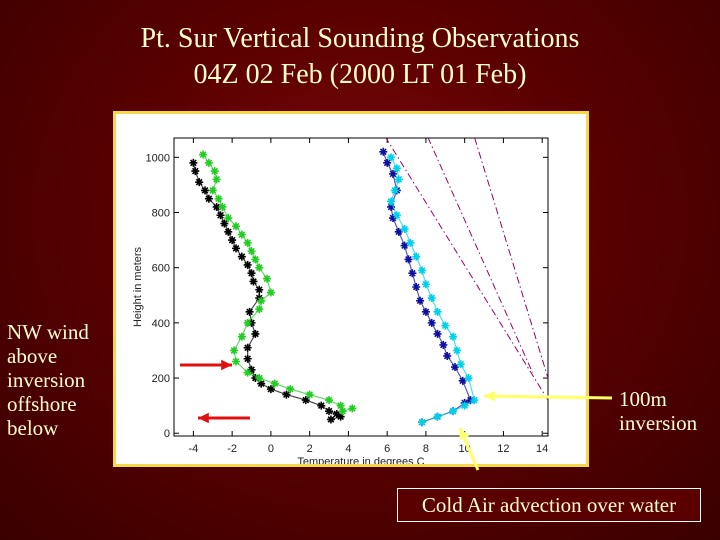 This screenshot has width=720, height=540. What do you see at coordinates (271, 449) in the screenshot?
I see `x-tick-label-2: 0` at bounding box center [271, 449].